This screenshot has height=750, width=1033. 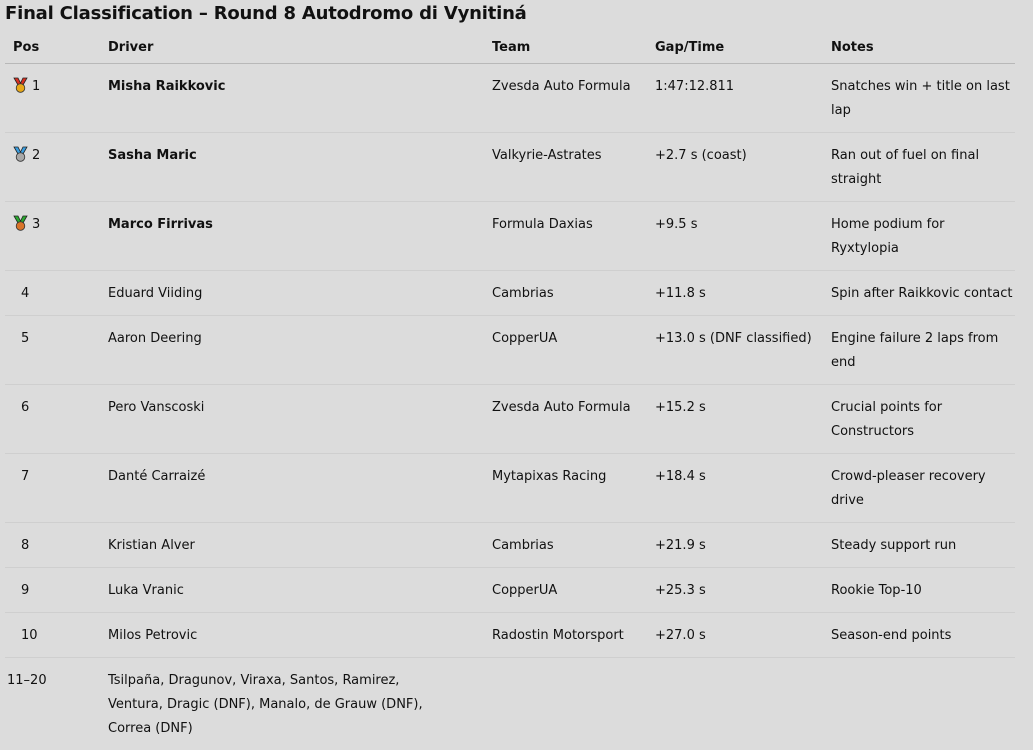 I want to click on driver-name: Luka Vranic, so click(x=300, y=590).